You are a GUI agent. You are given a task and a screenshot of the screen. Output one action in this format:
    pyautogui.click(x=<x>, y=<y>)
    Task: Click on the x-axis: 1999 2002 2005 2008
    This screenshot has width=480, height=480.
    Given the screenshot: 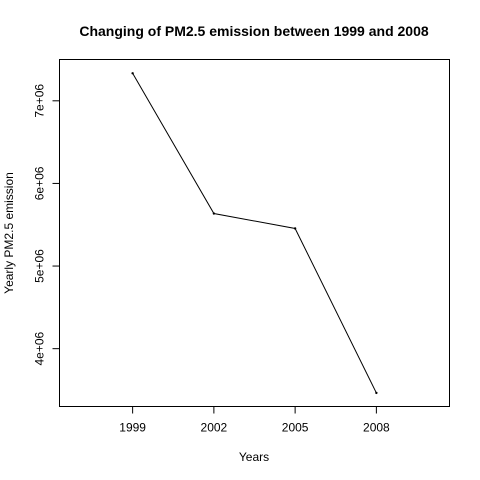 What is the action you would take?
    pyautogui.click(x=254, y=420)
    